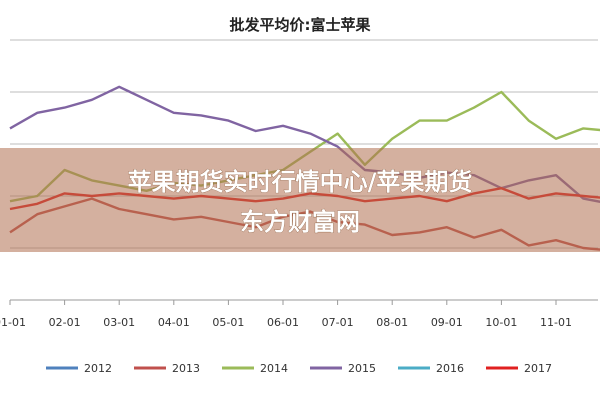  I want to click on x-tick-label: 11-01, so click(556, 322).